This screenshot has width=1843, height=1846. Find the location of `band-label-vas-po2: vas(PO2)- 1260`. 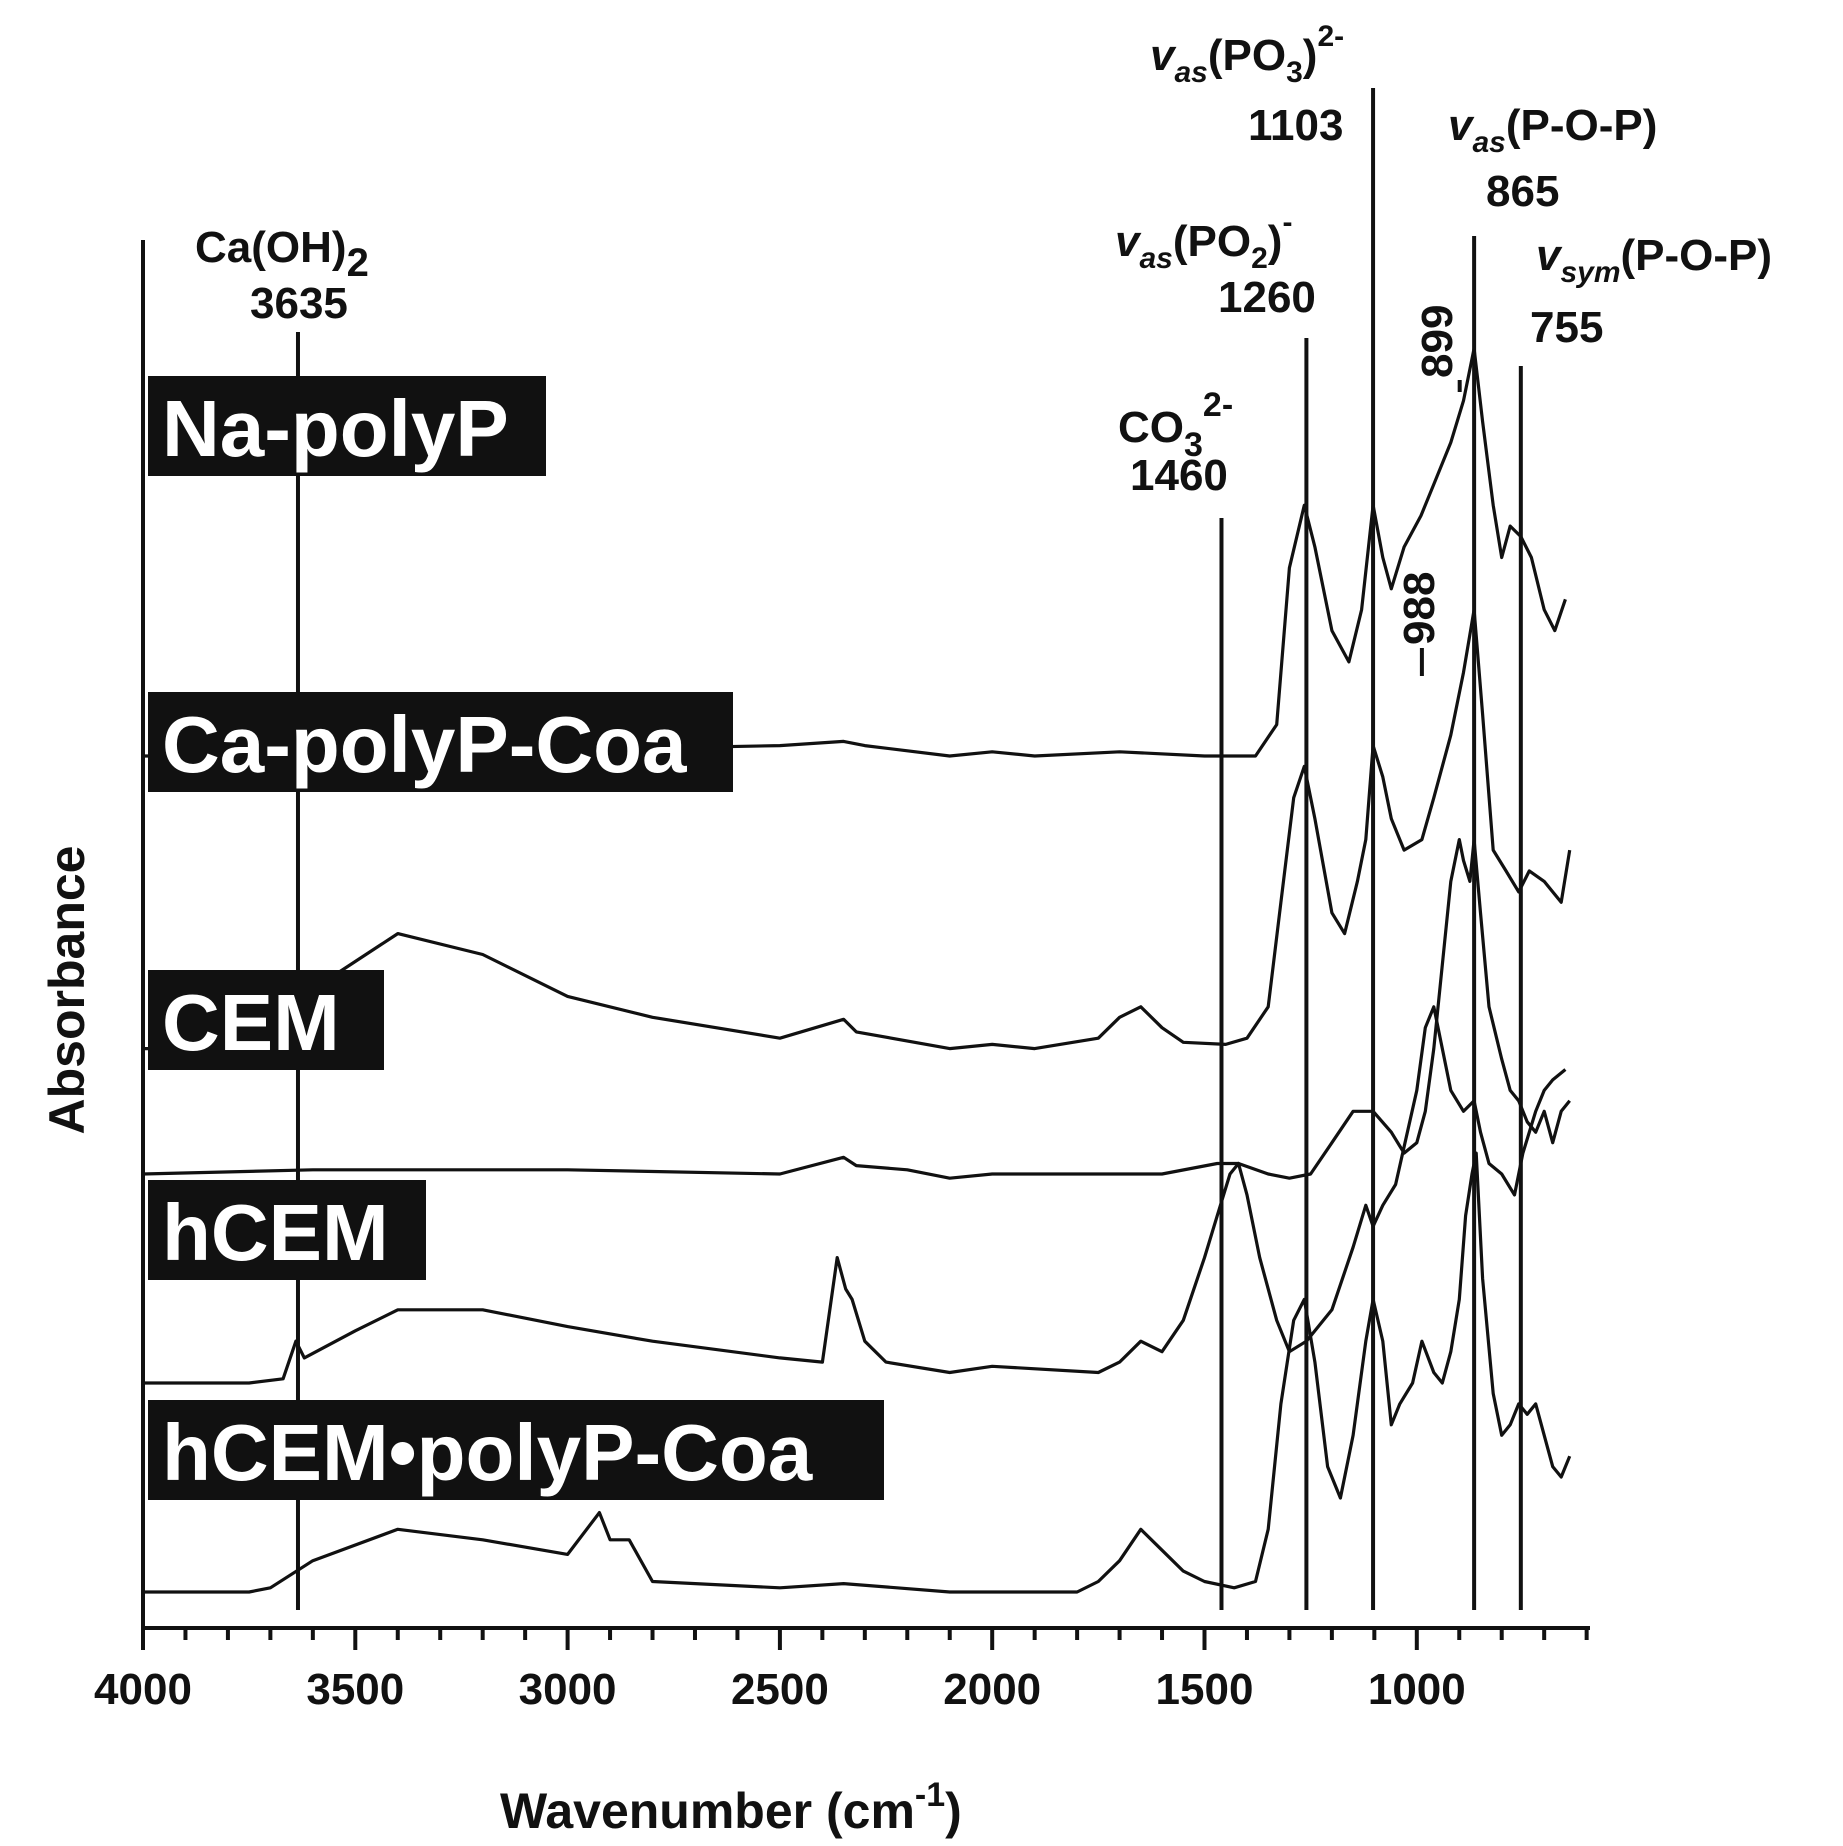

band-label-vas-po2: vas(PO2)- 1260 is located at coordinates (1215, 264).